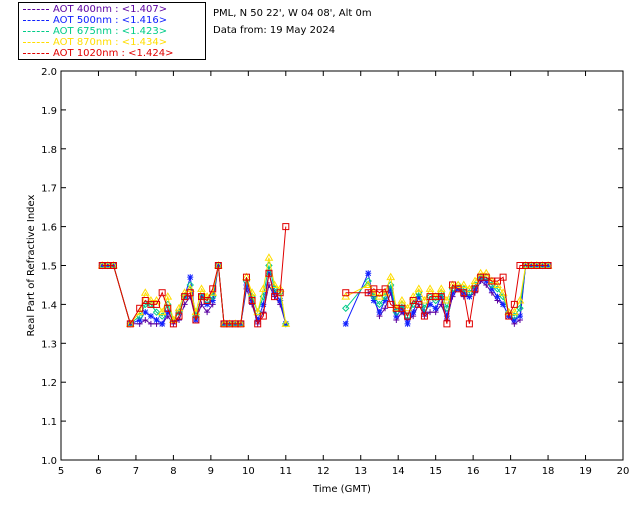 This screenshot has height=512, width=640. I want to click on y-tick-label: 1.2, so click(49, 383).